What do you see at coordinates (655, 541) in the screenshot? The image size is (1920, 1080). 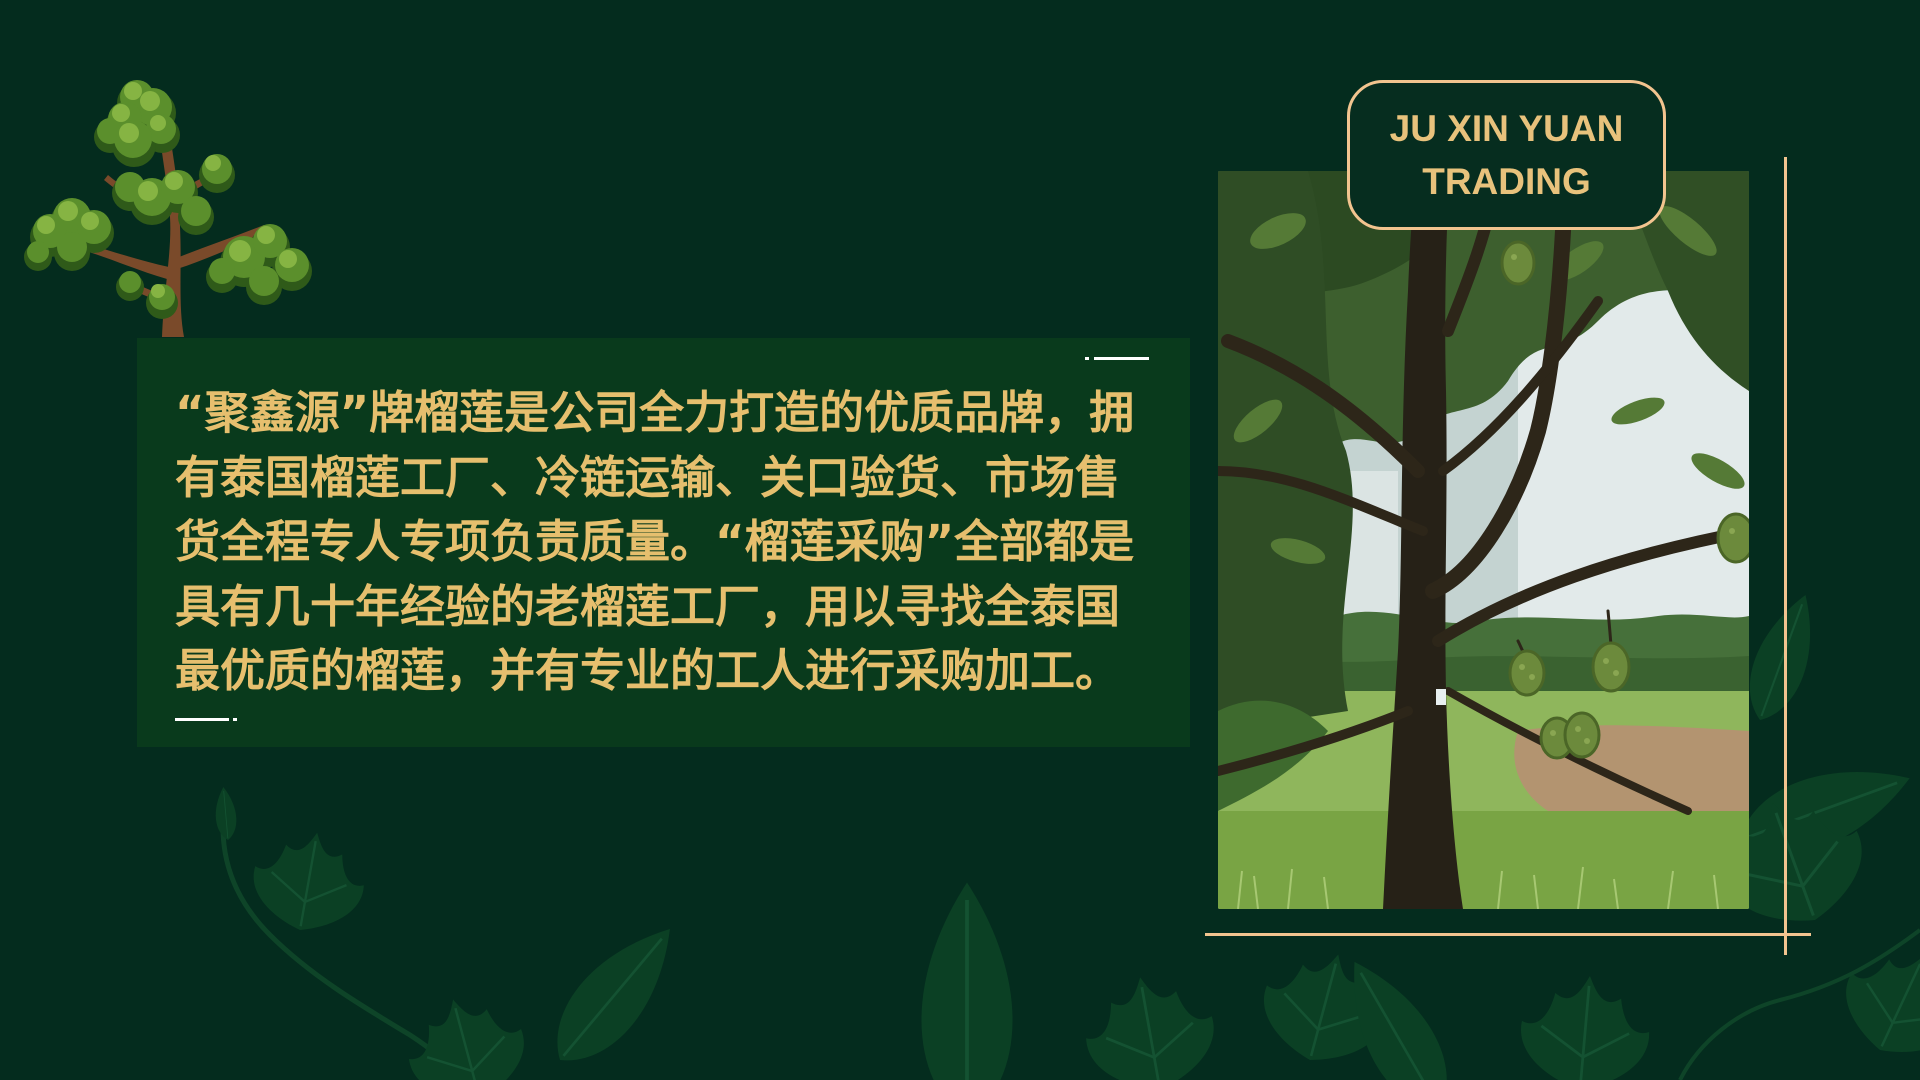 I see `description-line: 货全程专人专项负责质量。“榴莲采购”全部都是` at bounding box center [655, 541].